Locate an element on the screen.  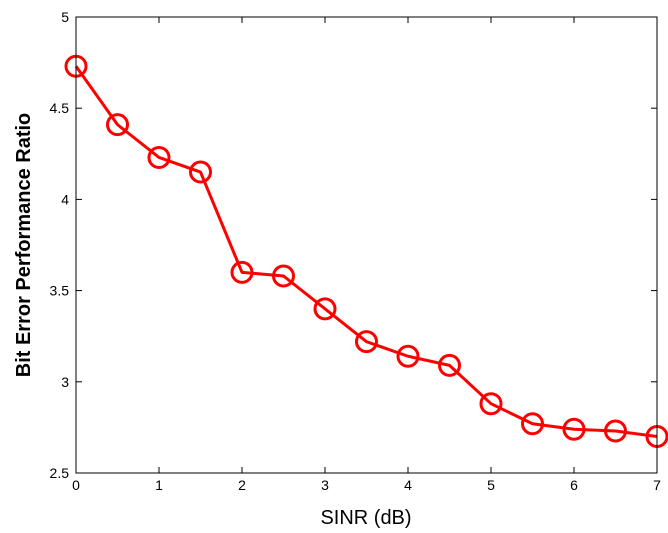
x-tick-label: 0 is located at coordinates (76, 485).